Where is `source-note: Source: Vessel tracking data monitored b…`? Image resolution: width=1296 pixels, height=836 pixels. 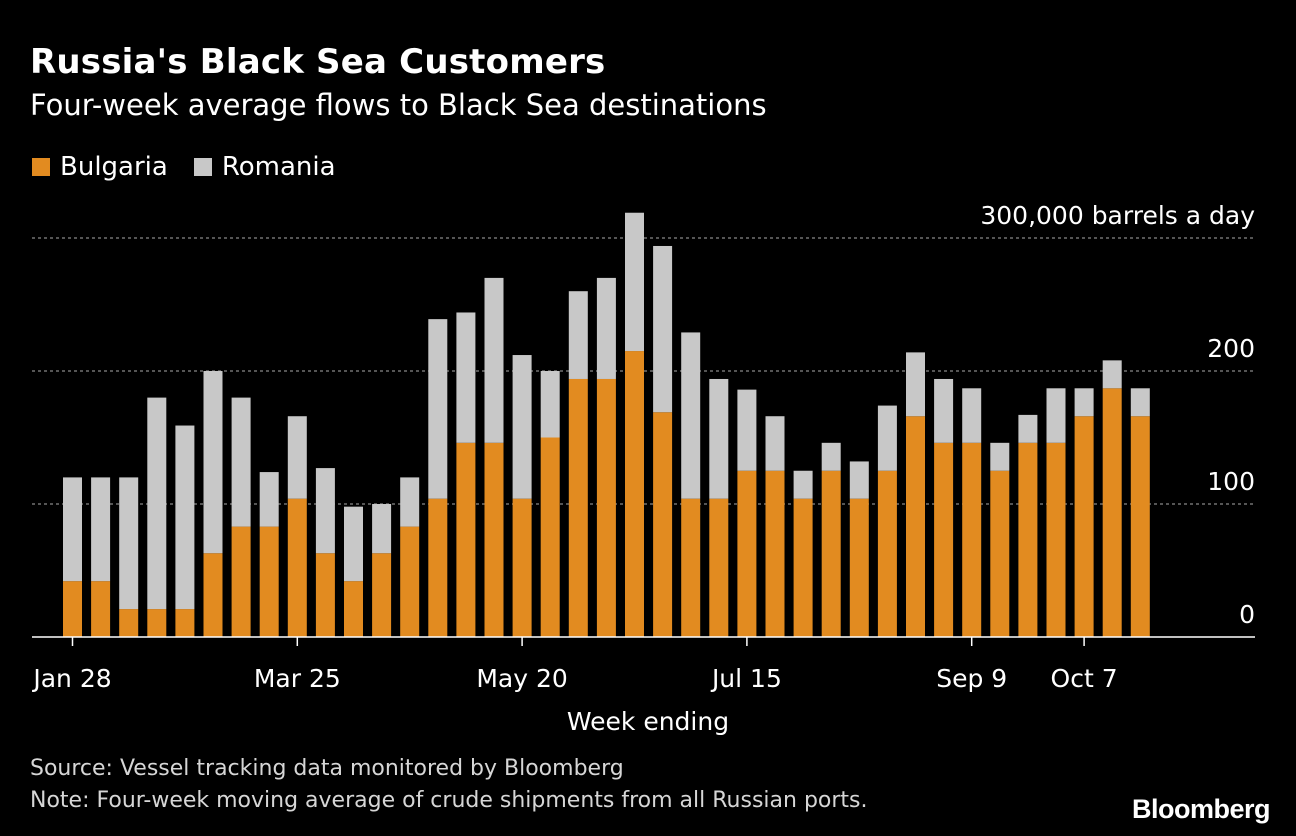
source-note: Source: Vessel tracking data monitored b… is located at coordinates (327, 768).